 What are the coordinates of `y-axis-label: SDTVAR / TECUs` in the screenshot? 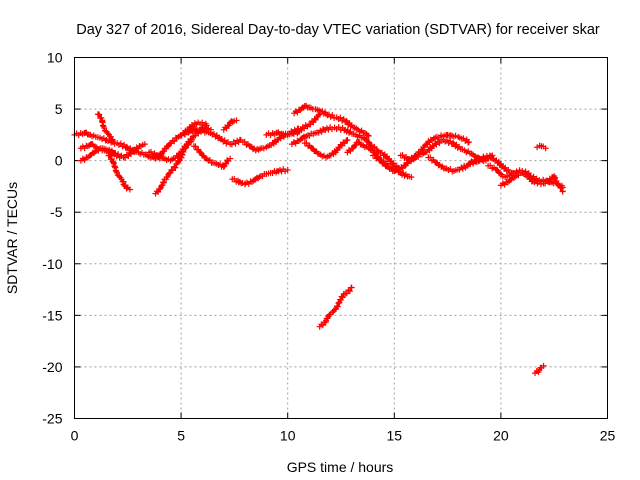 It's located at (12, 238).